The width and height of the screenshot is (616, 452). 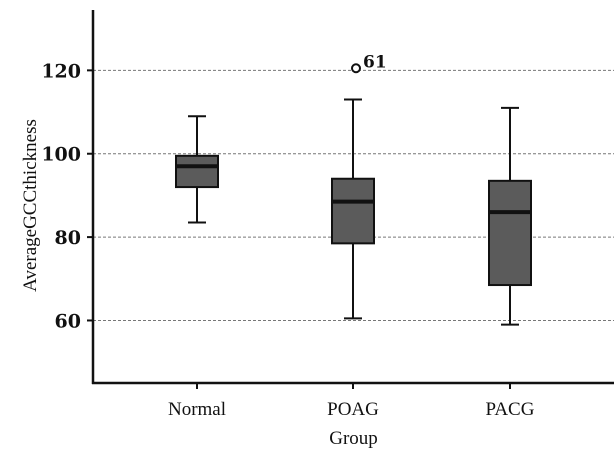 What do you see at coordinates (356, 68) in the screenshot?
I see `outlier-point` at bounding box center [356, 68].